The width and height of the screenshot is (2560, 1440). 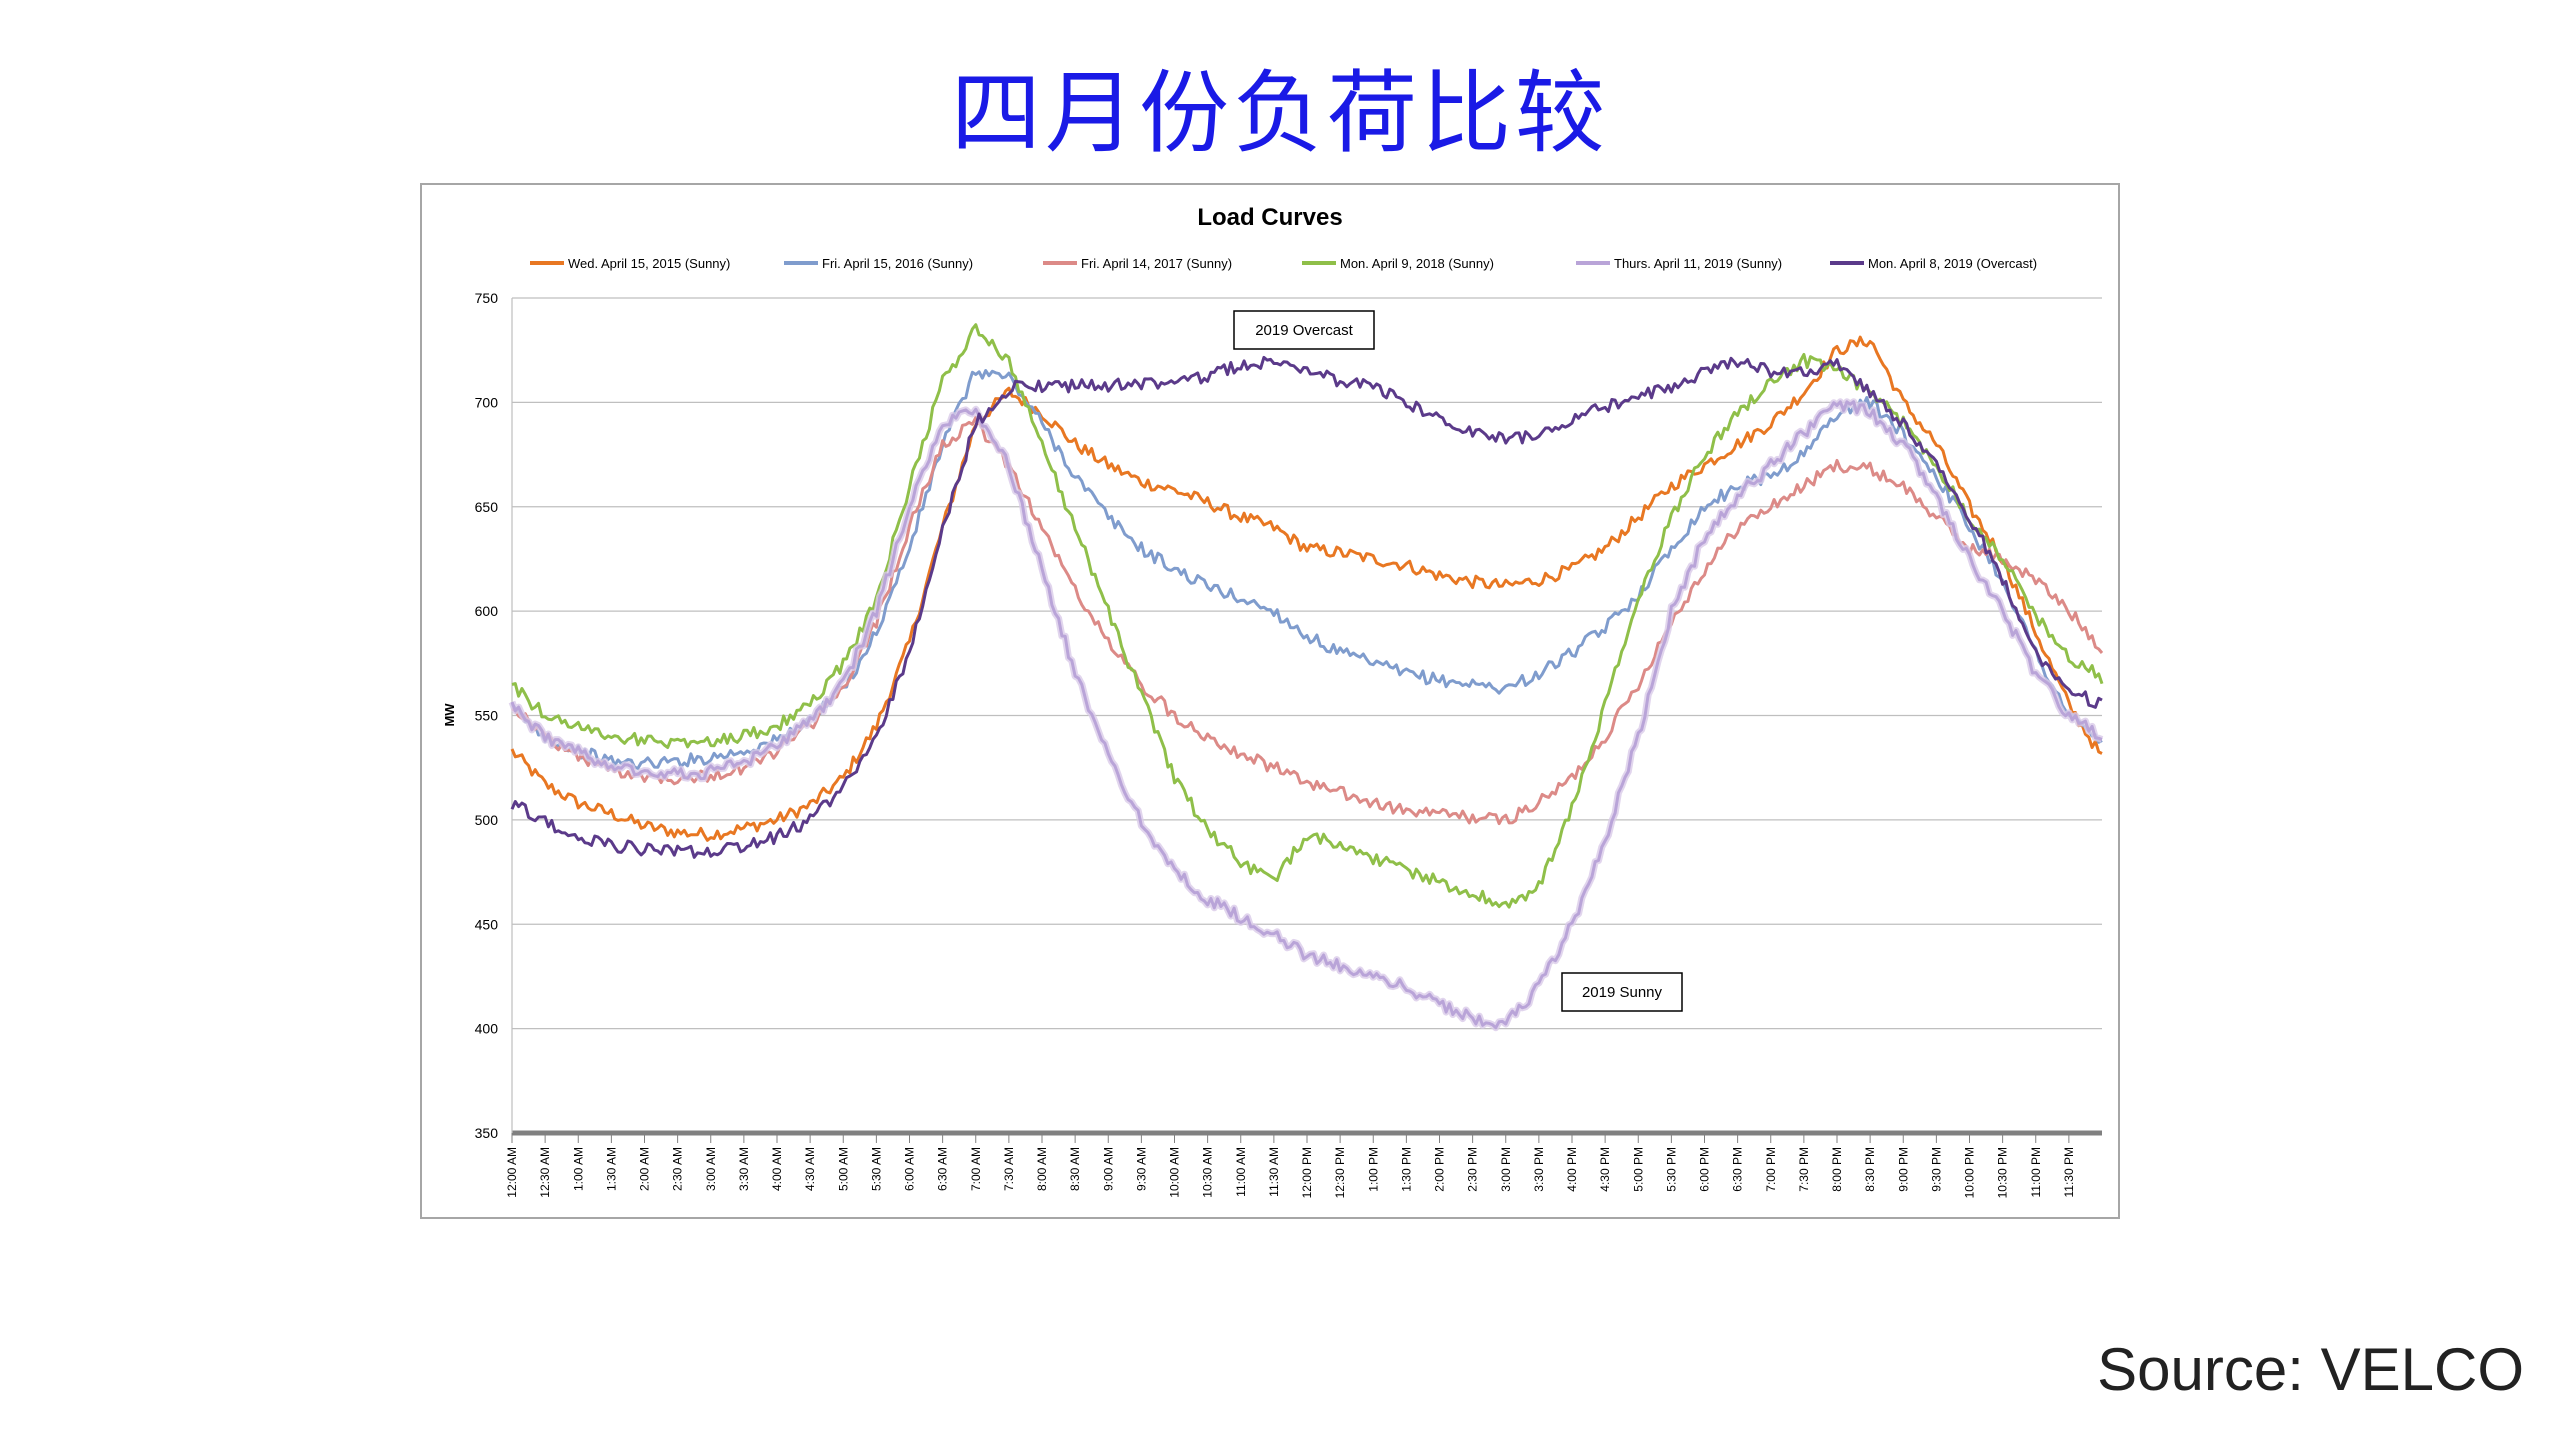 What do you see at coordinates (1141, 1169) in the screenshot?
I see `x-tick-label: 9:30 AM` at bounding box center [1141, 1169].